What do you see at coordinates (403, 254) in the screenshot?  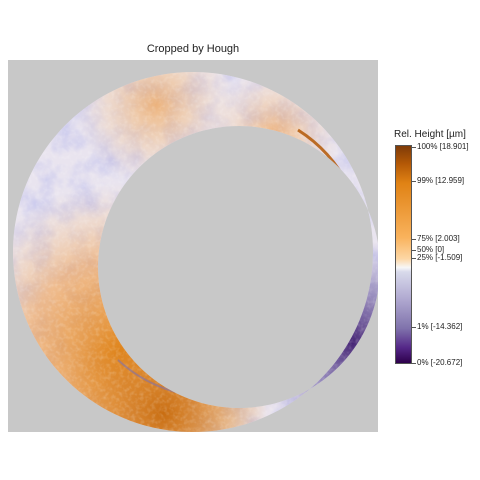 I see `colorbar` at bounding box center [403, 254].